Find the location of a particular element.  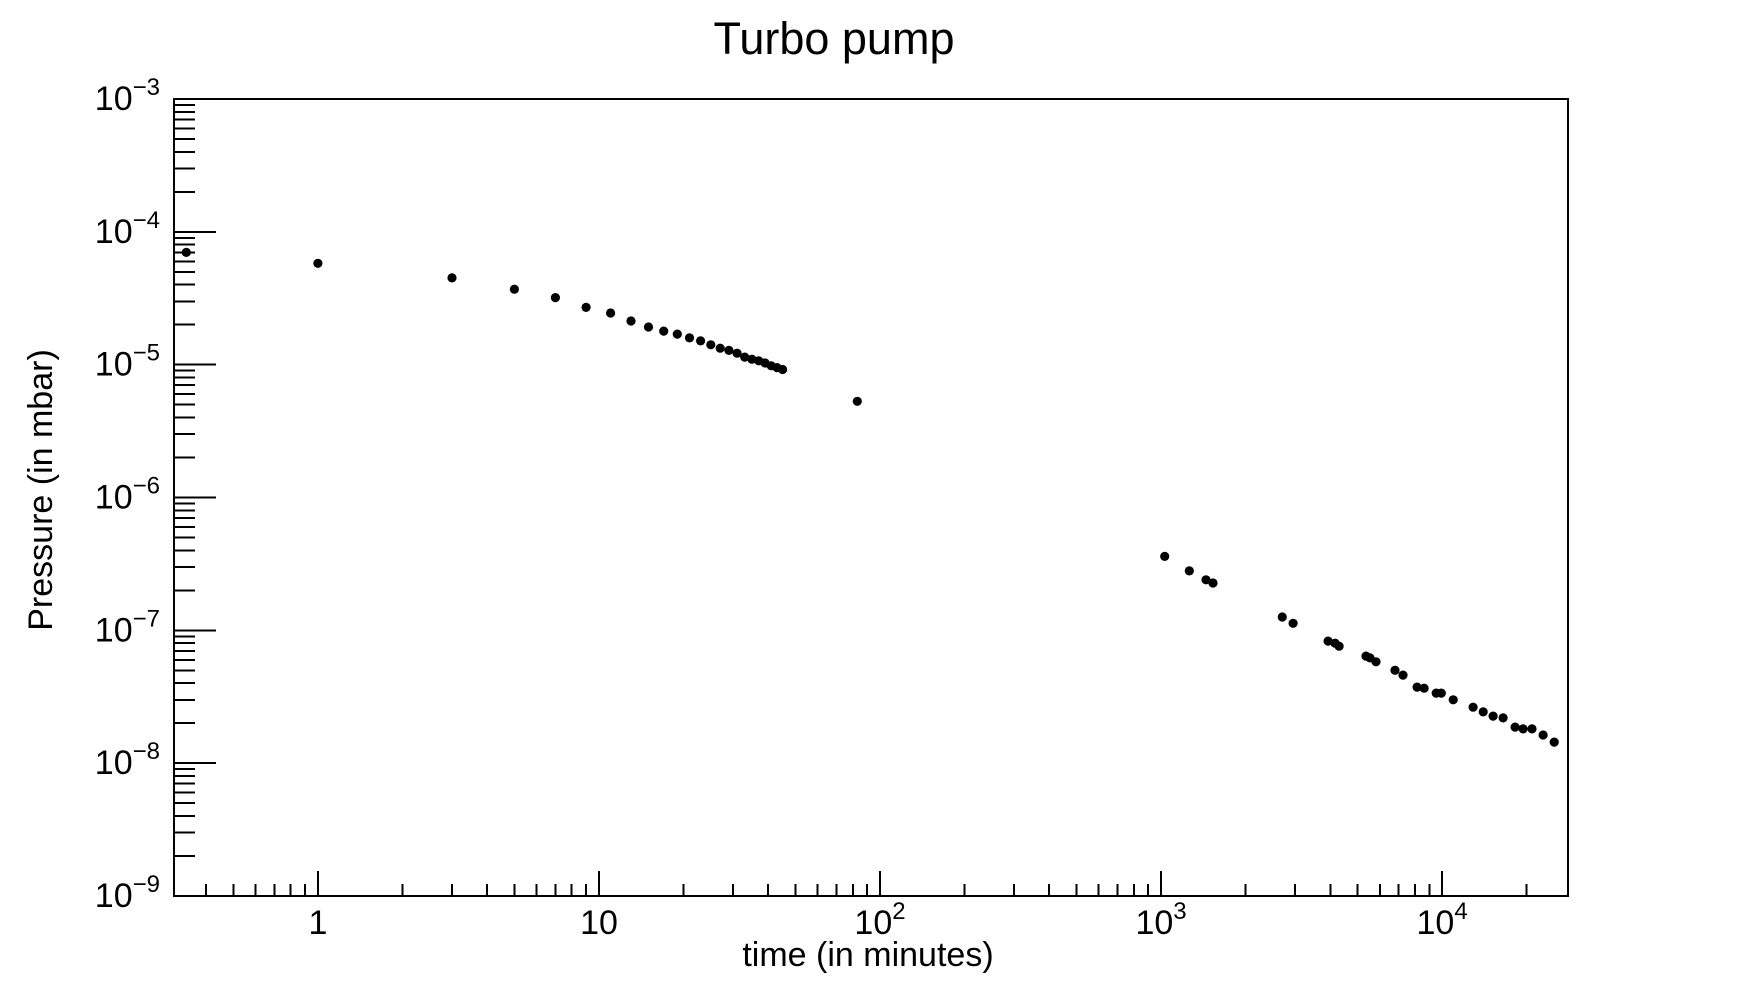

x-tick-label: 10² is located at coordinates (879, 920).